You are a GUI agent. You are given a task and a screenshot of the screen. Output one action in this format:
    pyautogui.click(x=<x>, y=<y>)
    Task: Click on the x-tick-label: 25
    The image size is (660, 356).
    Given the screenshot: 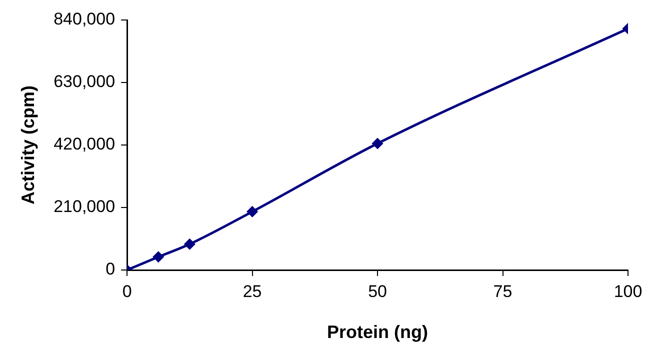 What is the action you would take?
    pyautogui.click(x=252, y=291)
    